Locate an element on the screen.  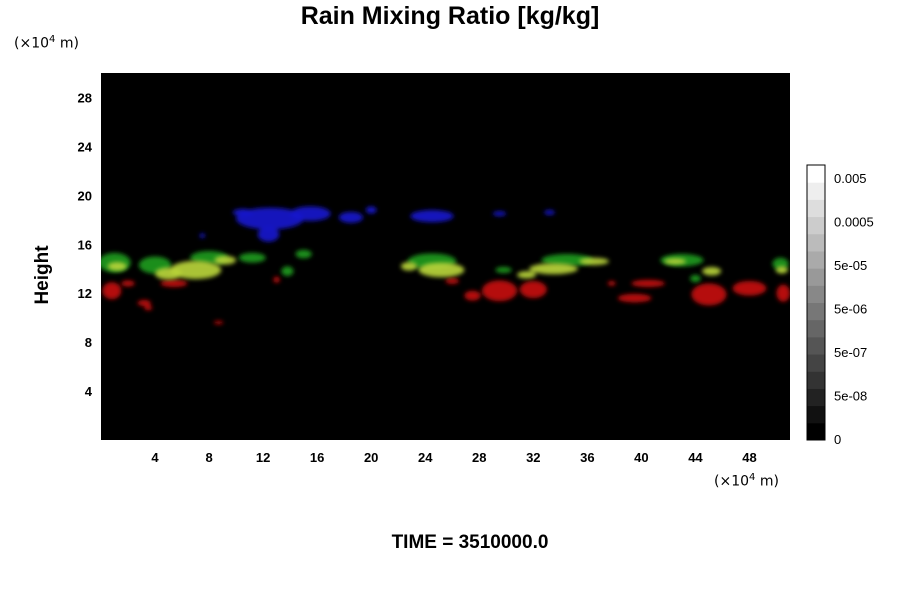
y-unit-prefix: (×10 is located at coordinates (32, 43).